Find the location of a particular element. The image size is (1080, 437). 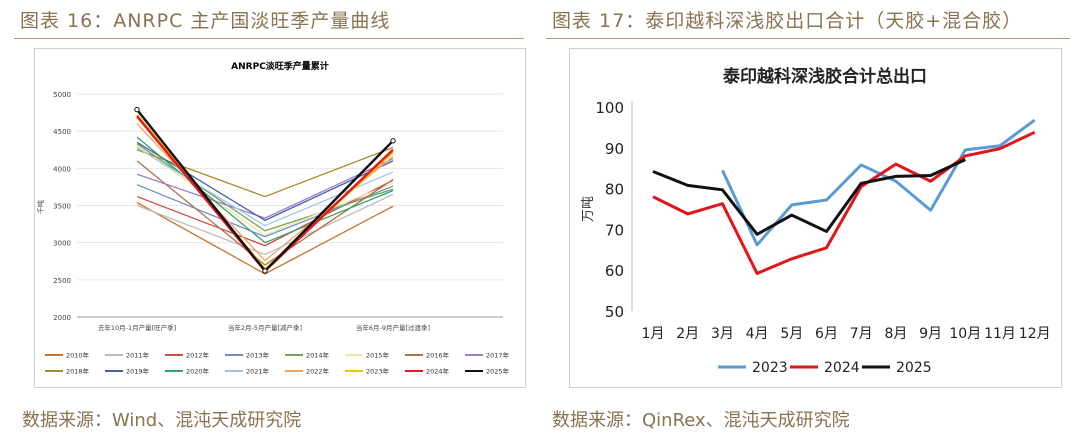

x-tick-label: 3月 is located at coordinates (722, 334).